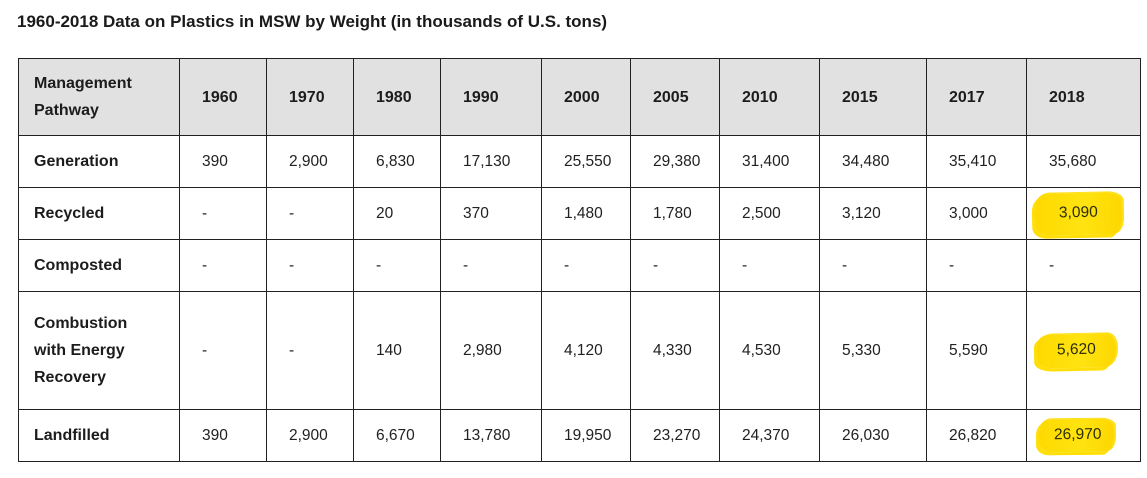 The image size is (1147, 478). What do you see at coordinates (769, 97) in the screenshot?
I see `column-header-2010: 2010` at bounding box center [769, 97].